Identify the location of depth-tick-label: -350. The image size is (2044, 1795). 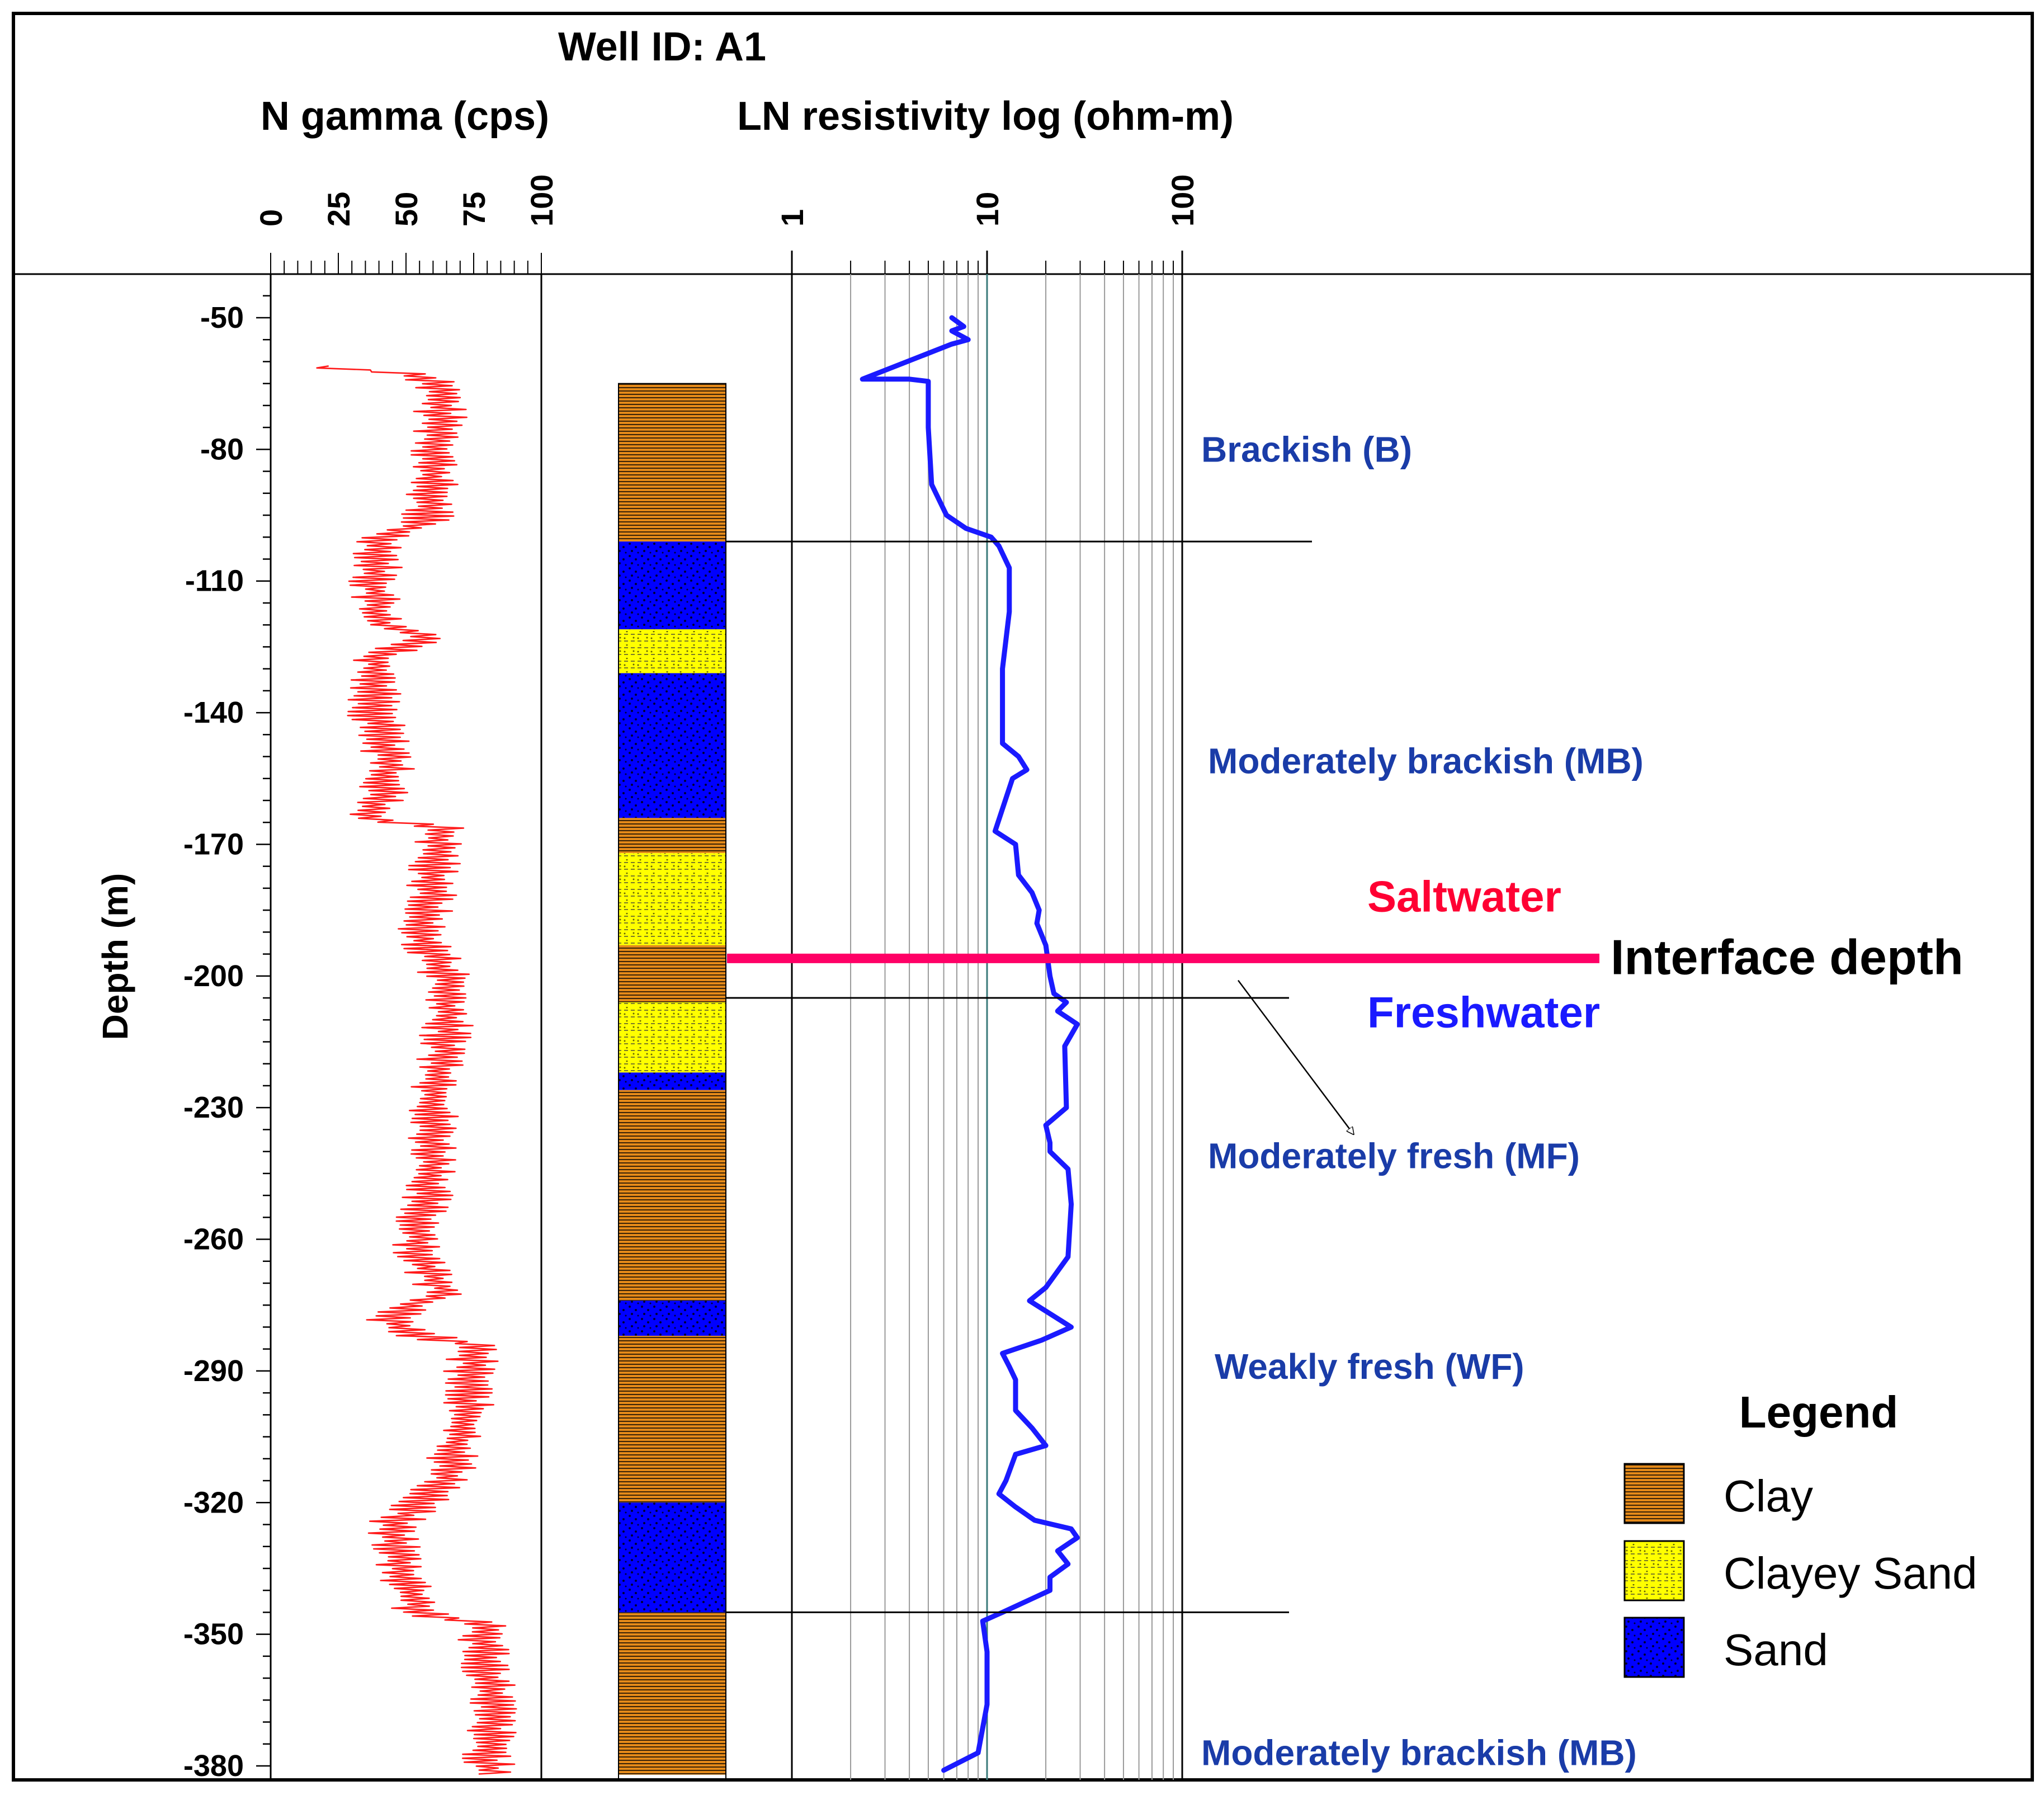
(214, 1634).